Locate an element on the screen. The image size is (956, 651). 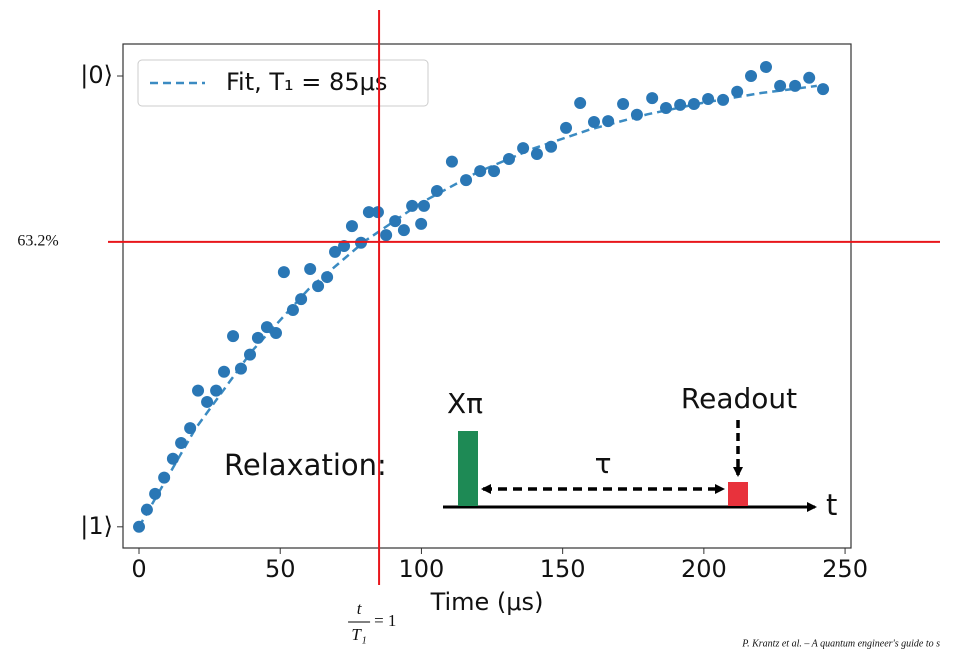
legend-label: Fit, T₁ = 85μs is located at coordinates (306, 82).